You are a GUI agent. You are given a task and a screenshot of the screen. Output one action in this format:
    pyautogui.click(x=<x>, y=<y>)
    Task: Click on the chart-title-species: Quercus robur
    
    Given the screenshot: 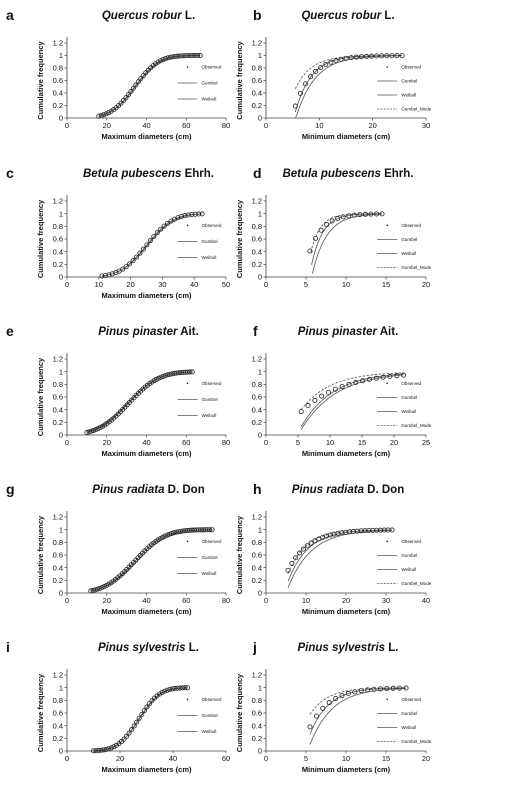 What is the action you would take?
    pyautogui.click(x=341, y=16)
    